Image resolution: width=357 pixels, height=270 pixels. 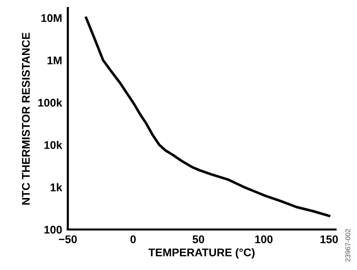 What do you see at coordinates (53, 144) in the screenshot?
I see `y-tick-label: 10k` at bounding box center [53, 144].